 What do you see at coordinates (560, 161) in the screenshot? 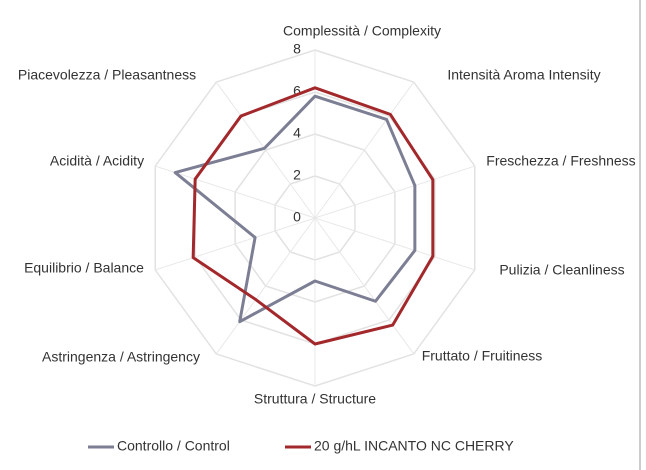
I see `axis-label: Freschezza / Freshness` at bounding box center [560, 161].